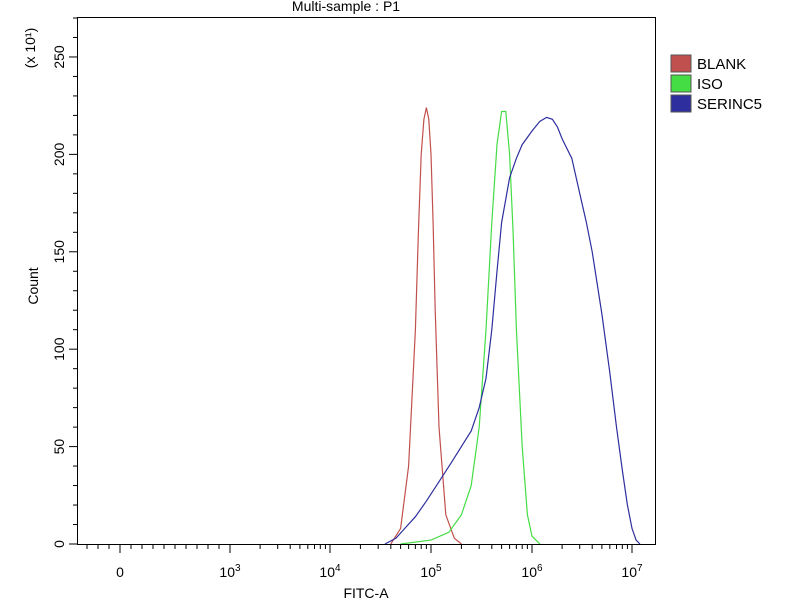  What do you see at coordinates (33, 285) in the screenshot?
I see `y-axis-label: Count` at bounding box center [33, 285].